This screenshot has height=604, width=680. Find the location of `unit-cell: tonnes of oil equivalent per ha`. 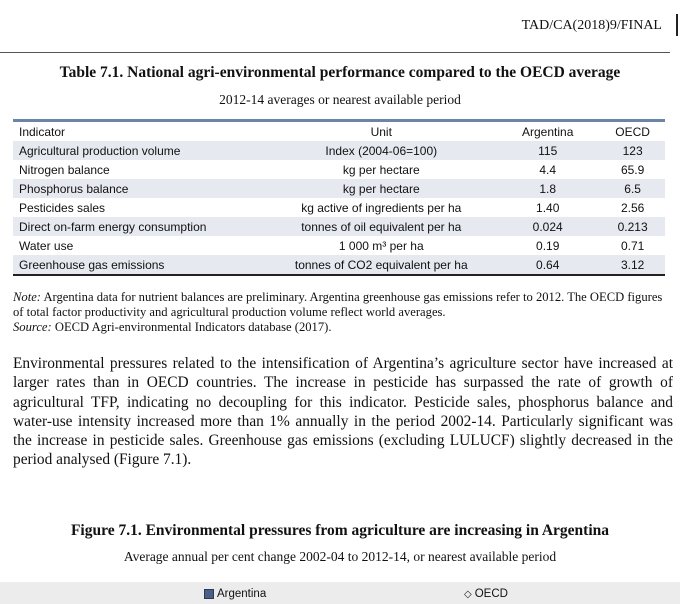

unit-cell: tonnes of oil equivalent per ha is located at coordinates (381, 226).